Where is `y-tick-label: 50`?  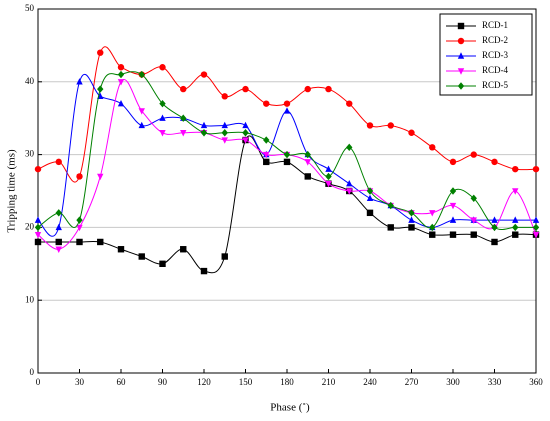 y-tick-label: 50 is located at coordinates (30, 8).